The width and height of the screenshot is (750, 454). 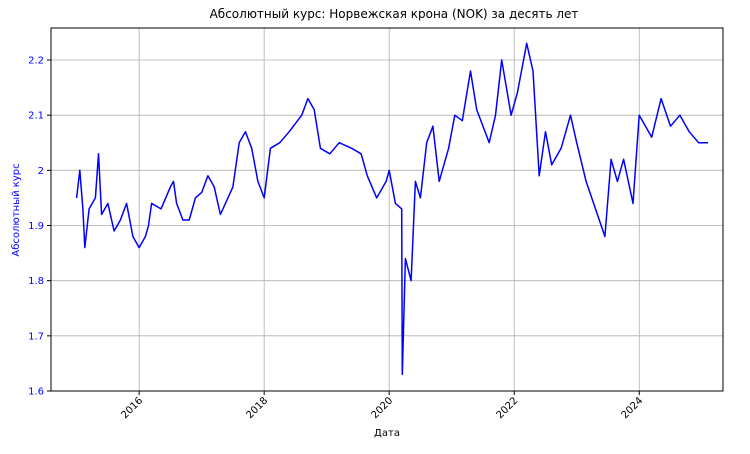 What do you see at coordinates (36, 392) in the screenshot?
I see `y-tick-label: 1.6` at bounding box center [36, 392].